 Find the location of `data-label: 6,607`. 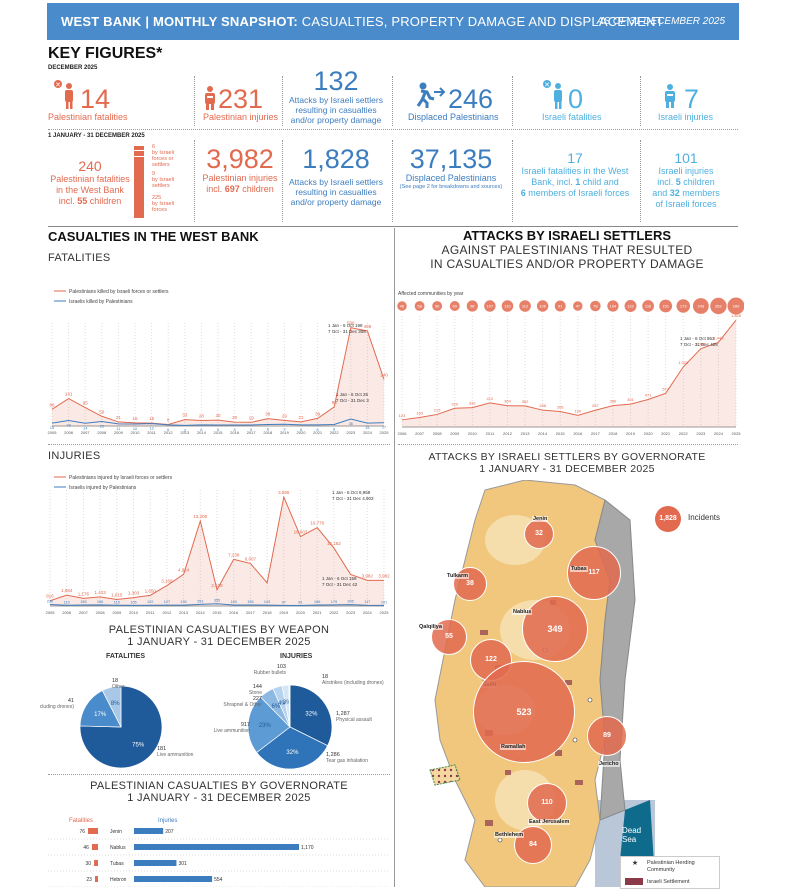

data-label: 6,607 is located at coordinates (251, 558).